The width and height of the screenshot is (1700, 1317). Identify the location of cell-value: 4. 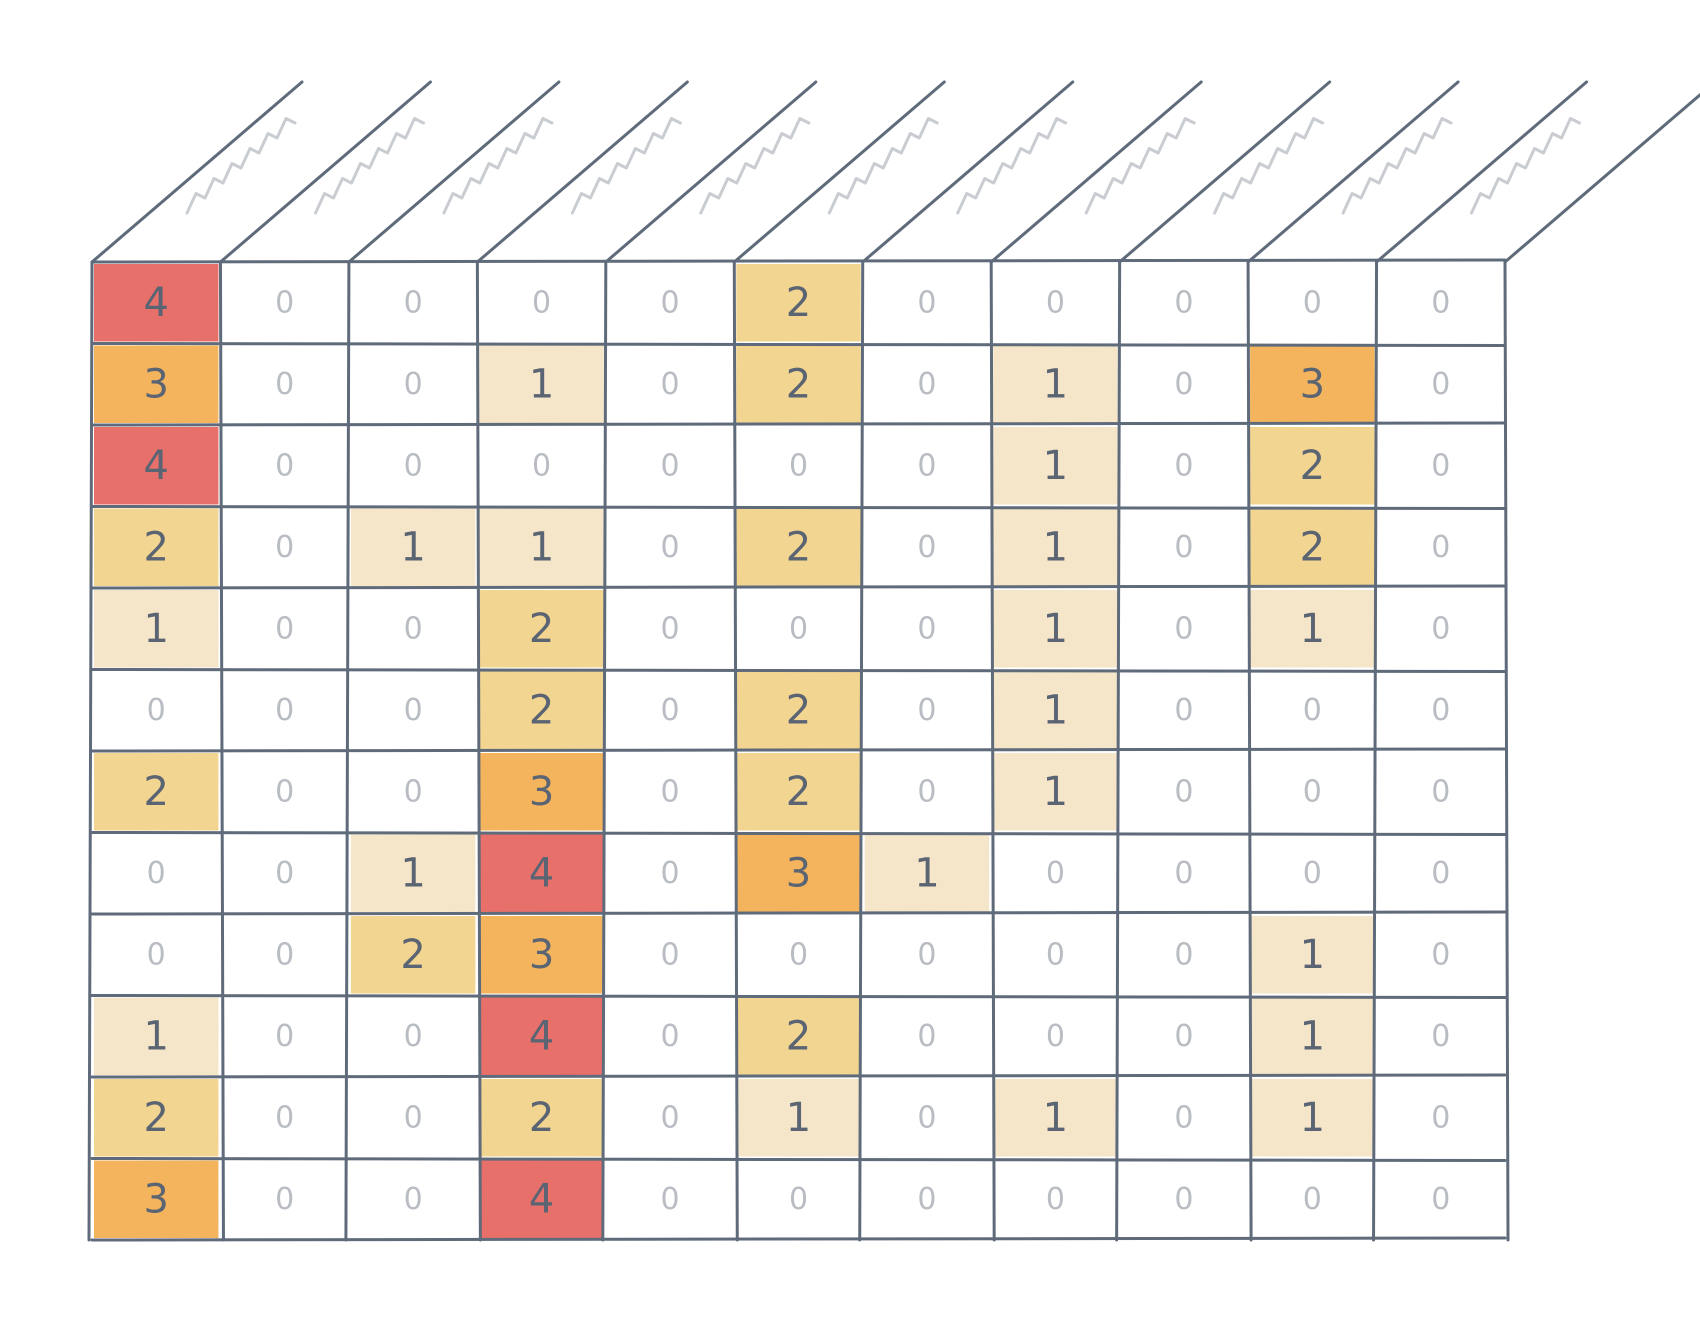
(541, 873).